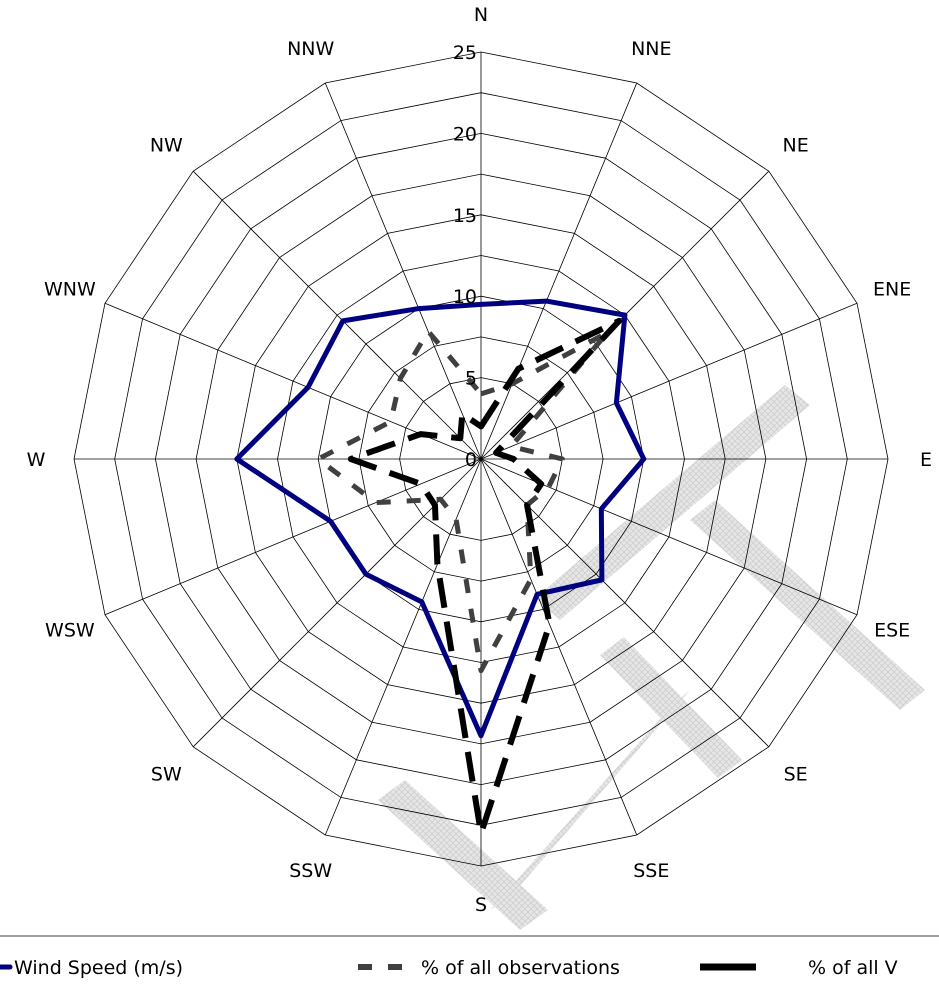 Image resolution: width=939 pixels, height=996 pixels. Describe the element at coordinates (465, 53) in the screenshot. I see `tick-label: 25` at that location.